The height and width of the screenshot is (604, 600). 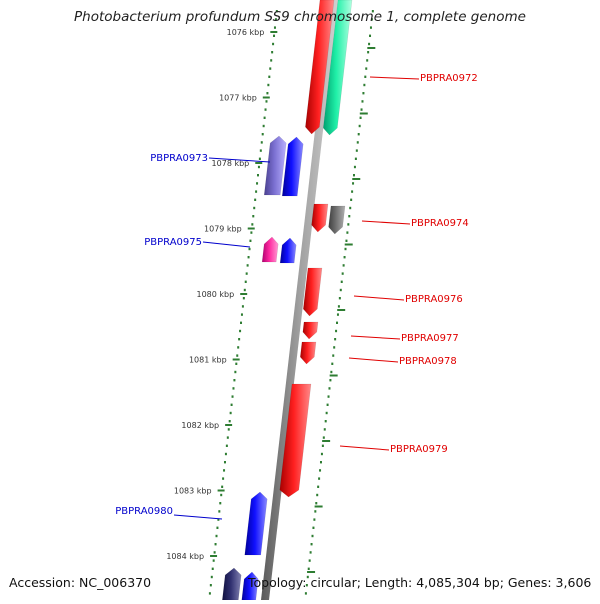 What do you see at coordinates (200, 425) in the screenshot?
I see `kbp-tick-label: 1082 kbp` at bounding box center [200, 425].